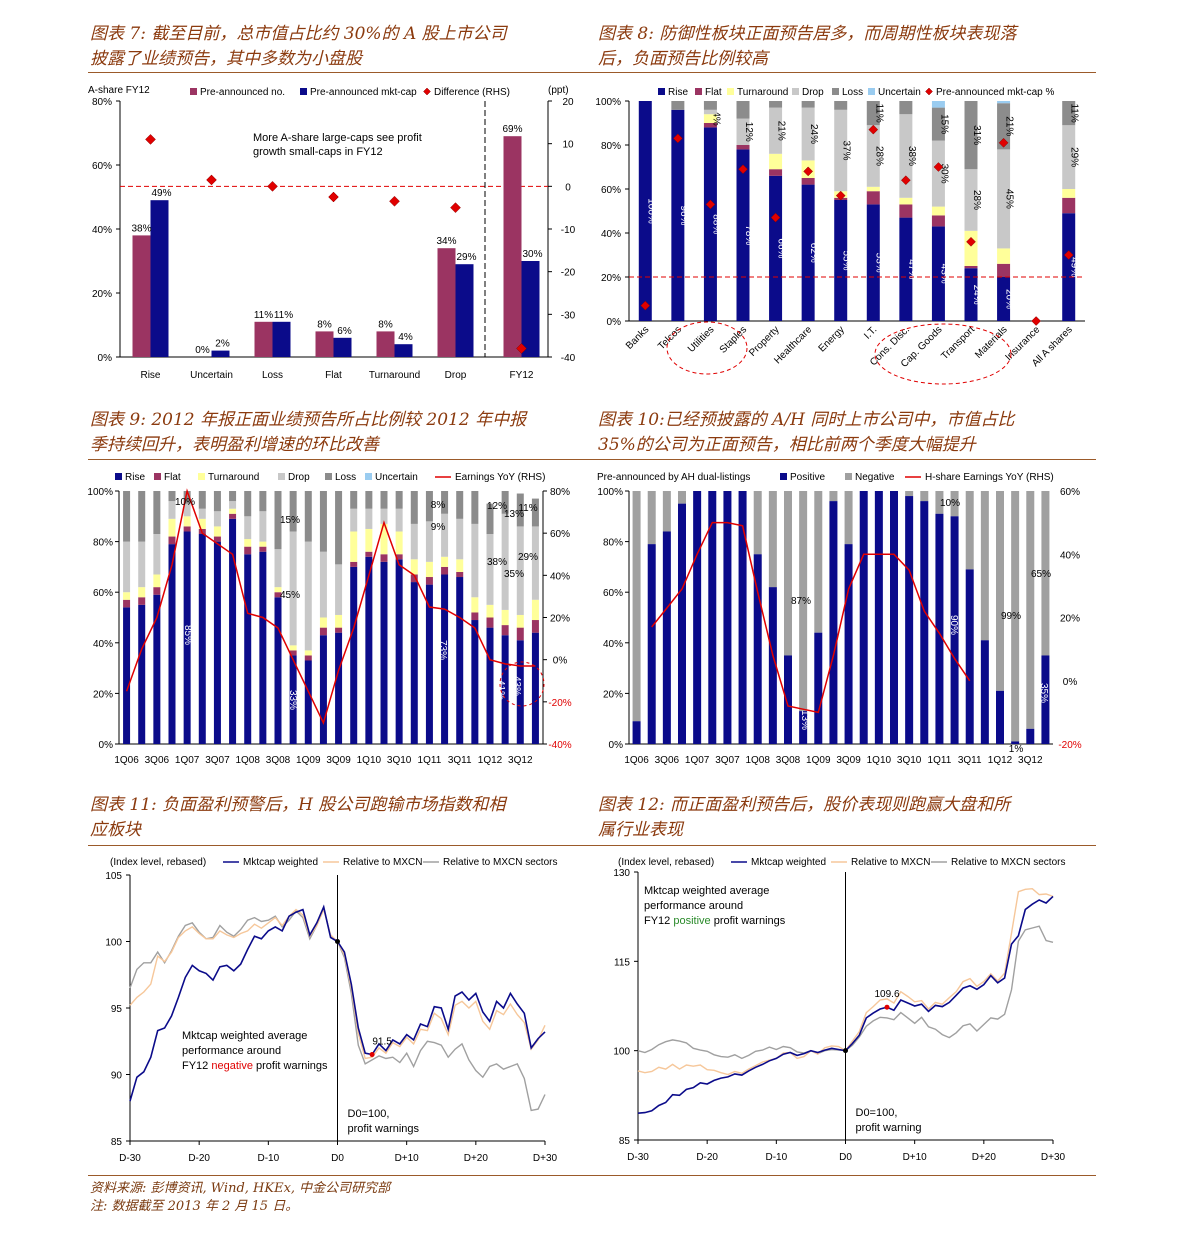 The width and height of the screenshot is (1191, 1234). What do you see at coordinates (568, 273) in the screenshot?
I see `c7-y2tick-label: -20` at bounding box center [568, 273].